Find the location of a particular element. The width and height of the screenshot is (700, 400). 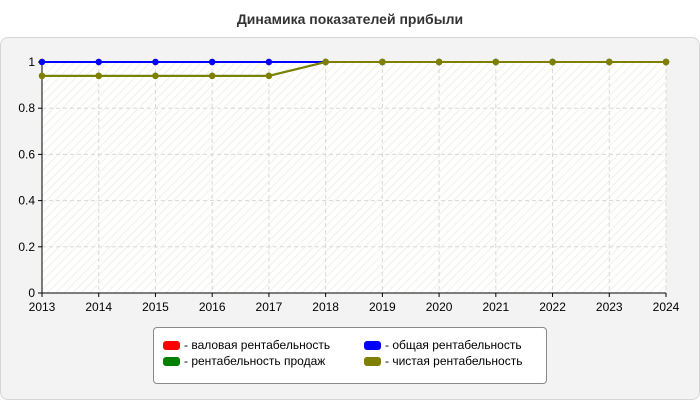

chart-title: Динамика показателей прибыли is located at coordinates (350, 19).